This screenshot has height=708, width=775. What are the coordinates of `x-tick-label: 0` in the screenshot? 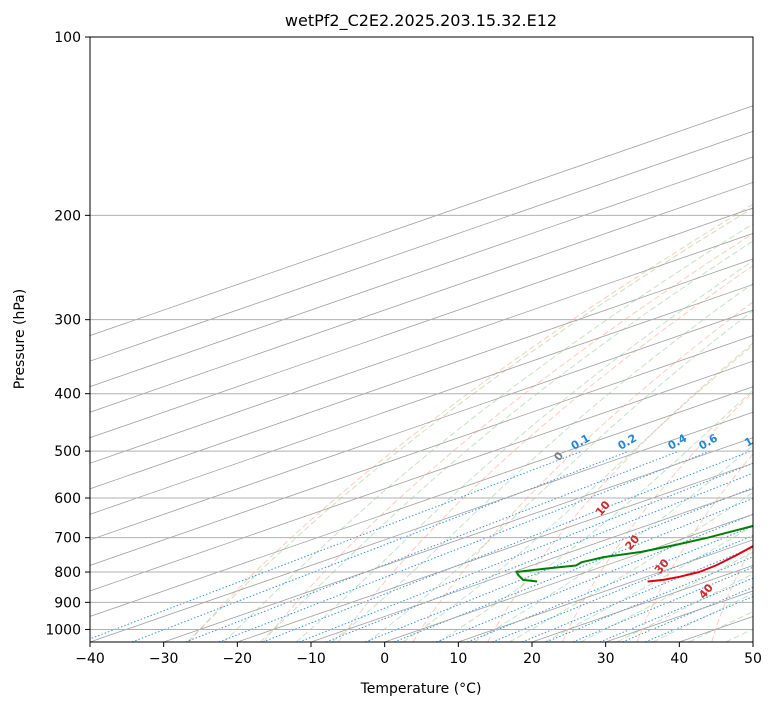 It's located at (384, 659).